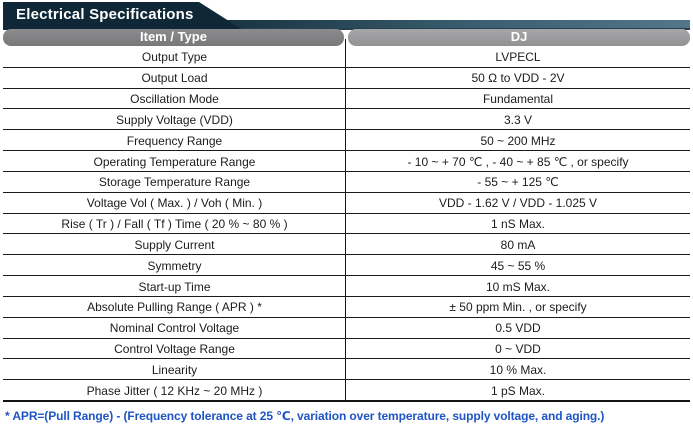 The image size is (693, 428). I want to click on item-cell: Output Type, so click(174, 57).